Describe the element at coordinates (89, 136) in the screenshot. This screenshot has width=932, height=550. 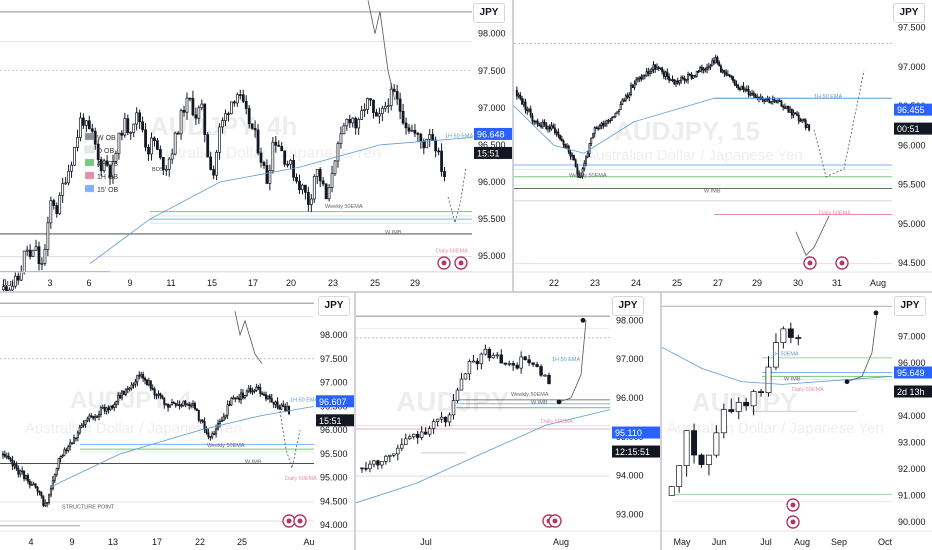
I see `legend-swatch` at that location.